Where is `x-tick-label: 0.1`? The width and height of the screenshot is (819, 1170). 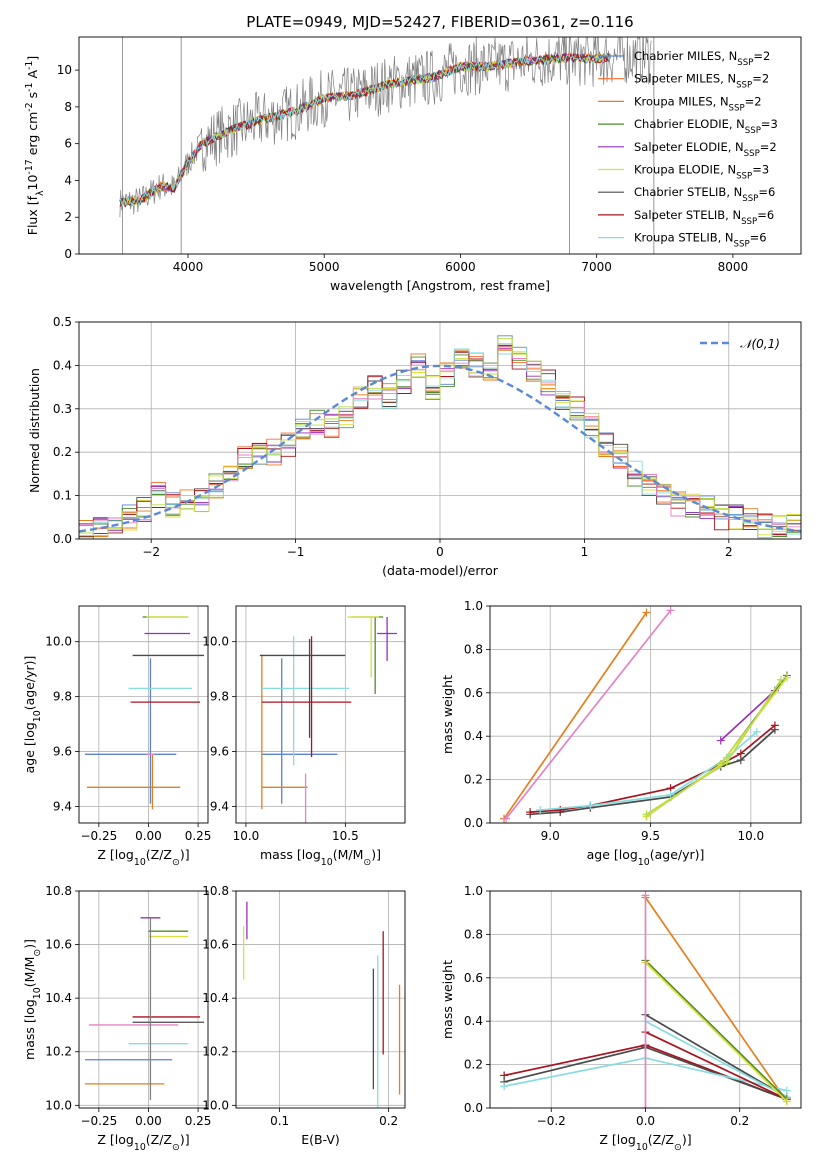
x-tick-label: 0.1 is located at coordinates (279, 1121).